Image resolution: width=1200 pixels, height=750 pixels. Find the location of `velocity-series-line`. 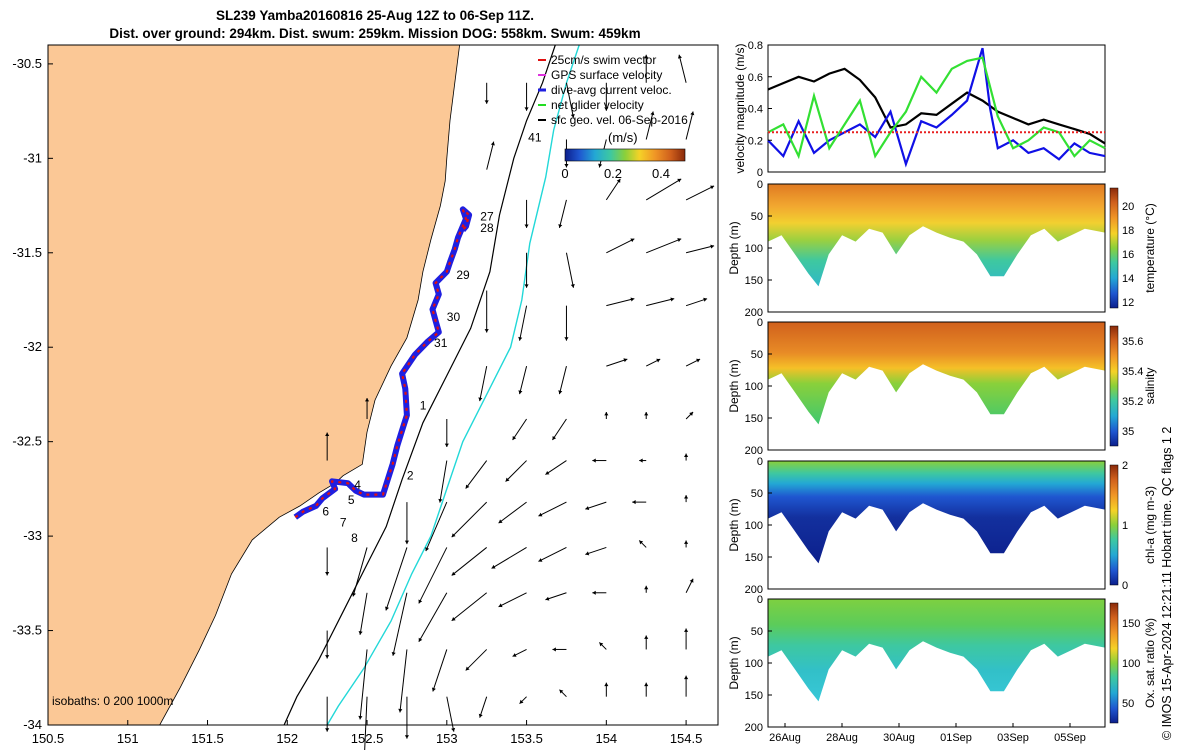

velocity-series-line is located at coordinates (936, 106).